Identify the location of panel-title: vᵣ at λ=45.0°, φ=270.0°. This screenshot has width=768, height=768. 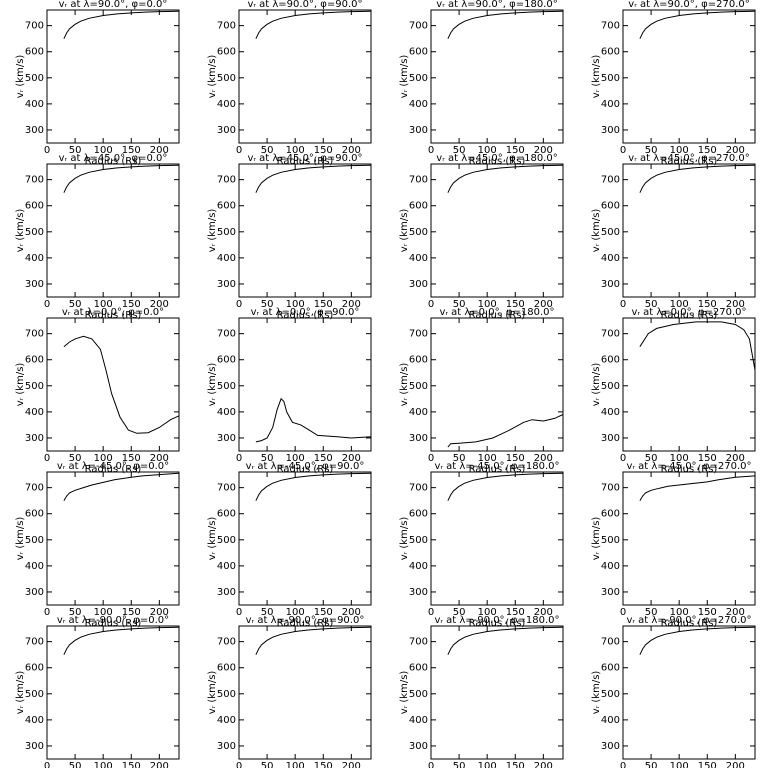
(688, 158).